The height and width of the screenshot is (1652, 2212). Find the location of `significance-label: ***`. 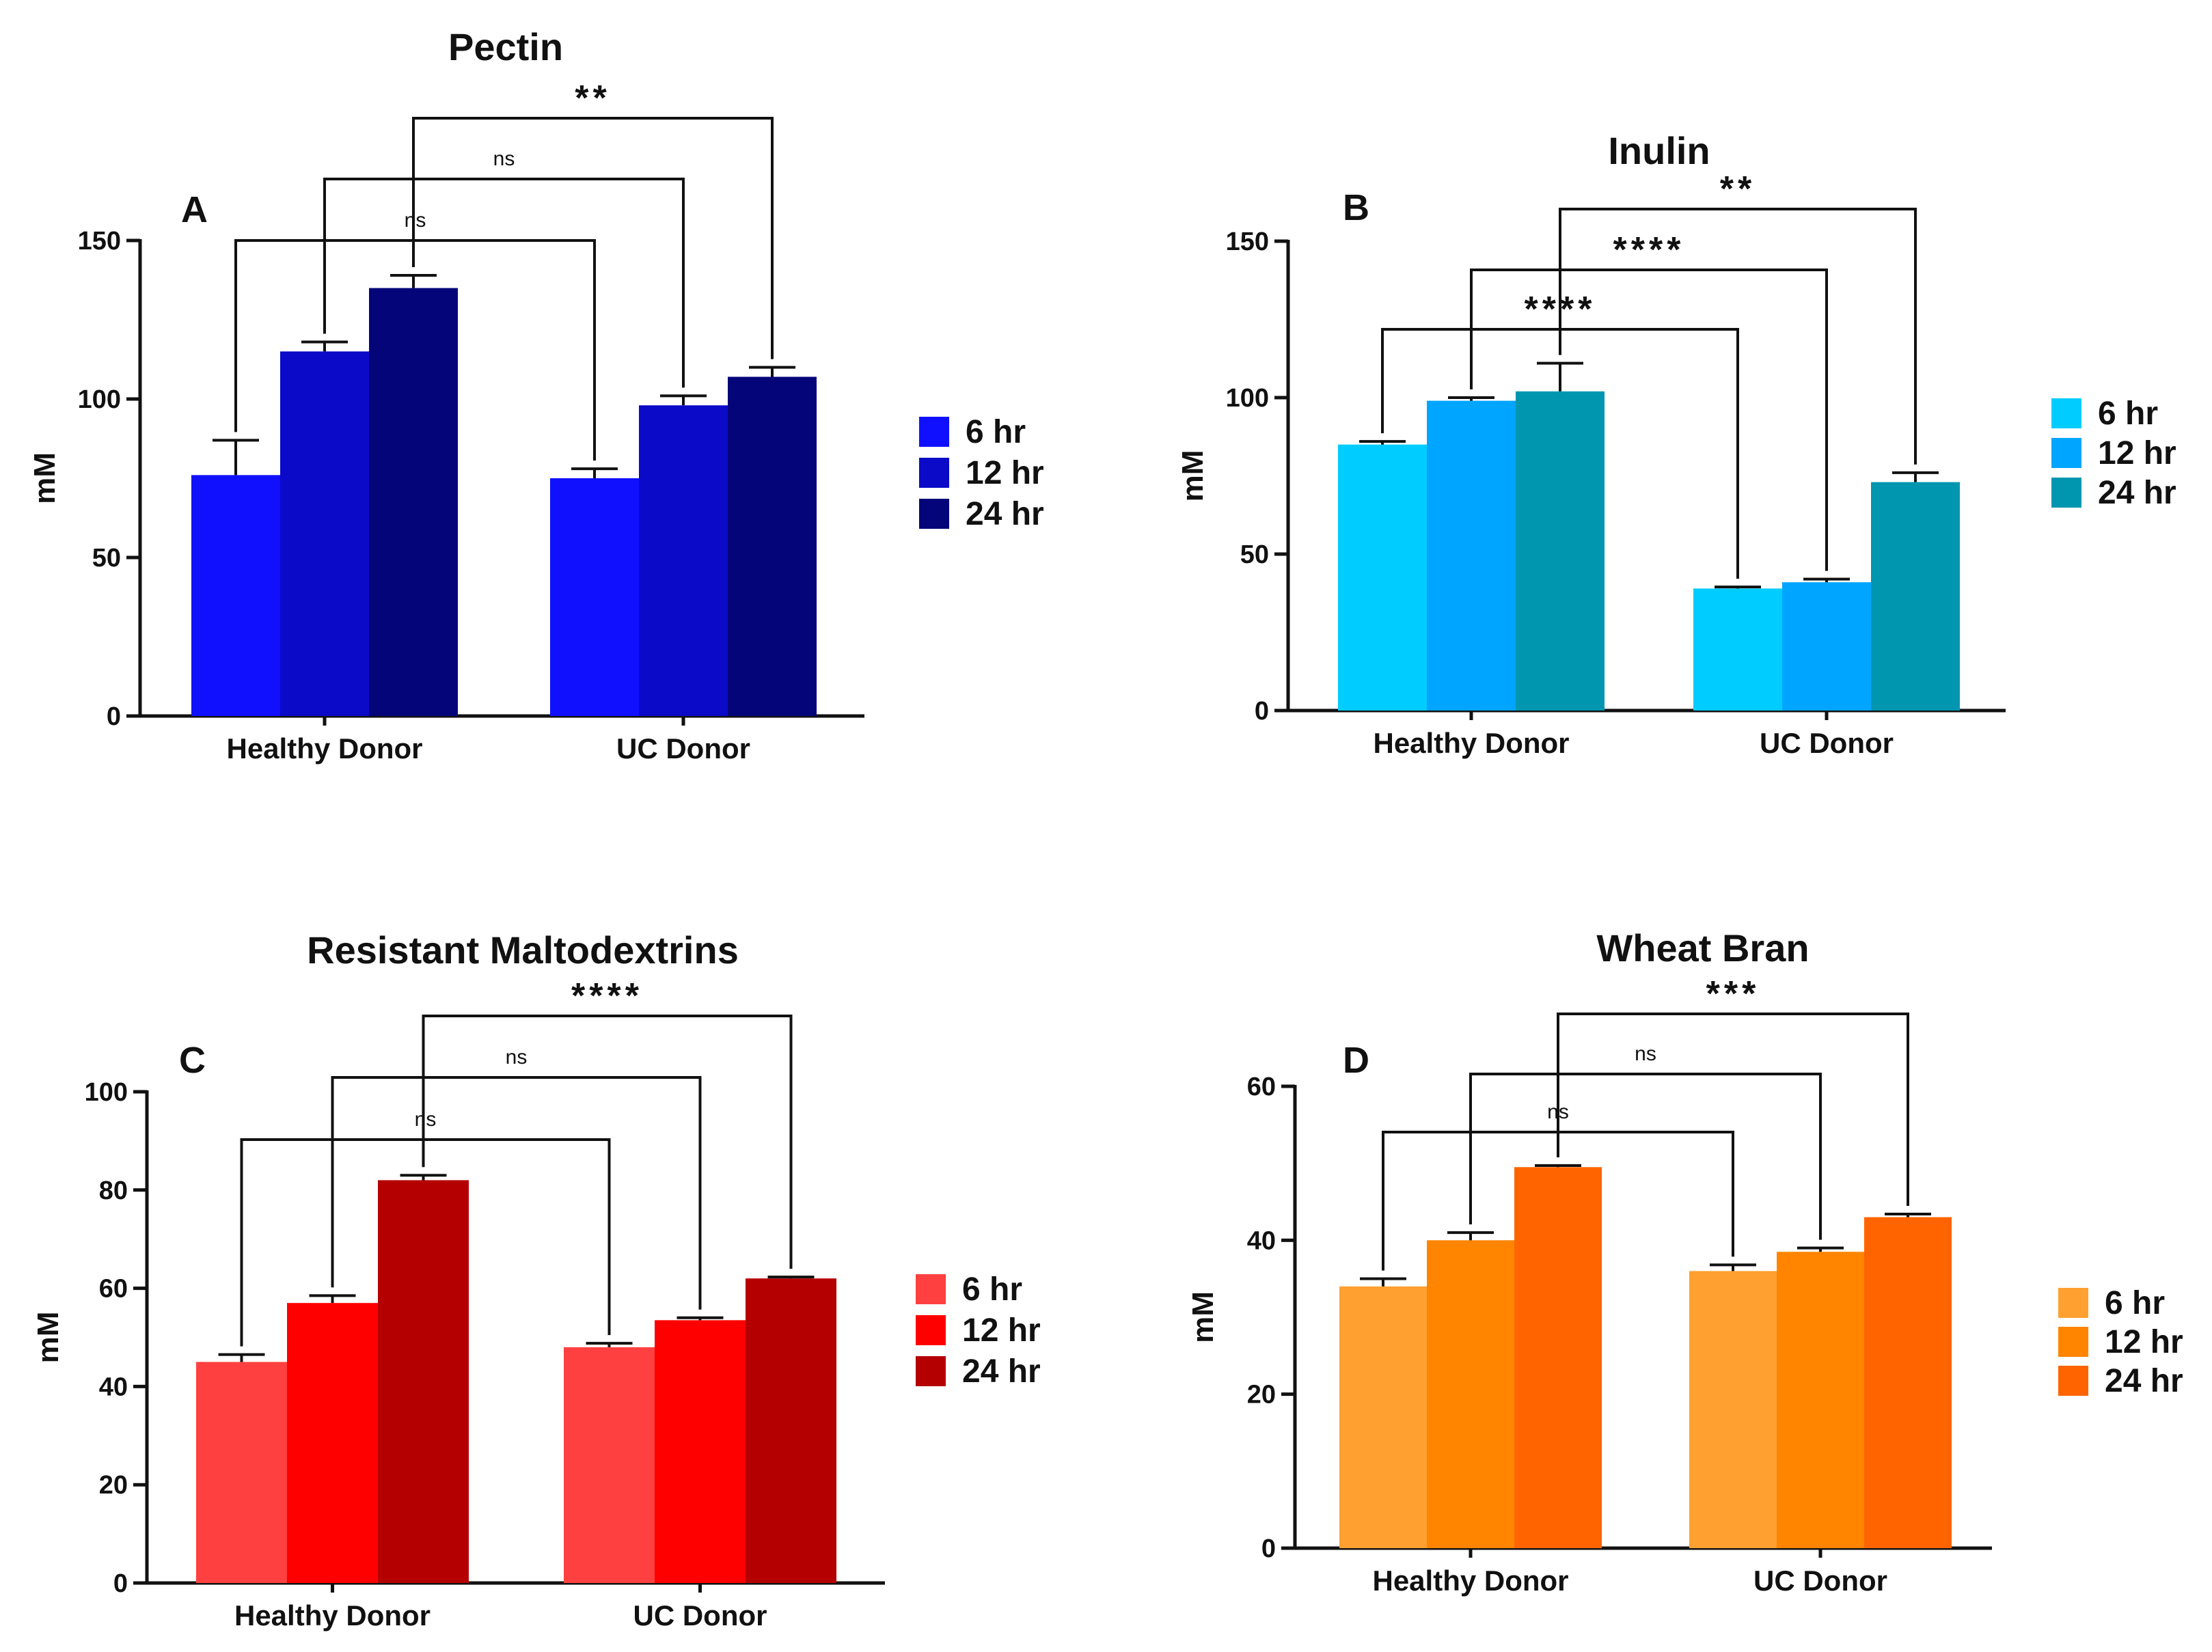

significance-label: *** is located at coordinates (1733, 994).